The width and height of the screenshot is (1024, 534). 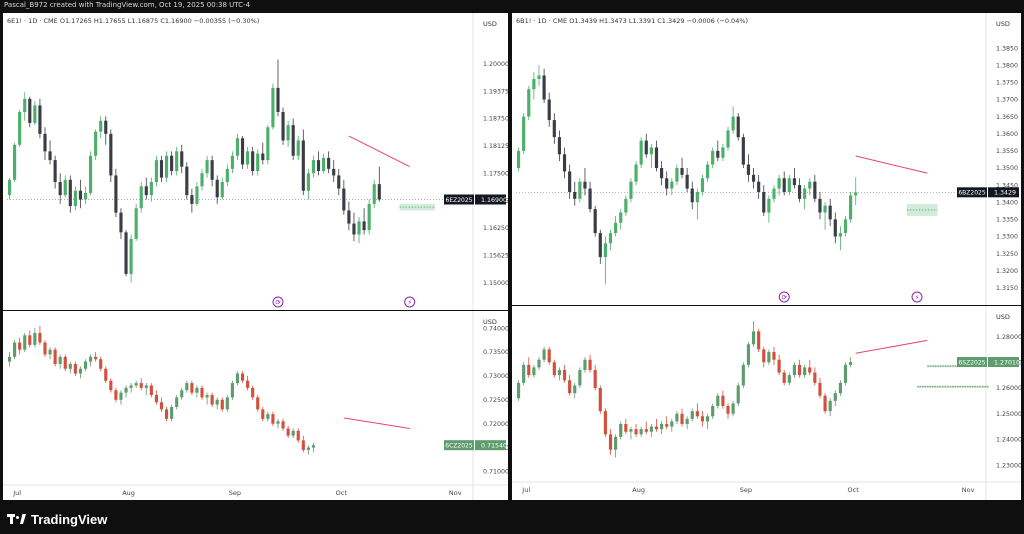 What do you see at coordinates (278, 302) in the screenshot?
I see `eur-event-marker-circle` at bounding box center [278, 302].